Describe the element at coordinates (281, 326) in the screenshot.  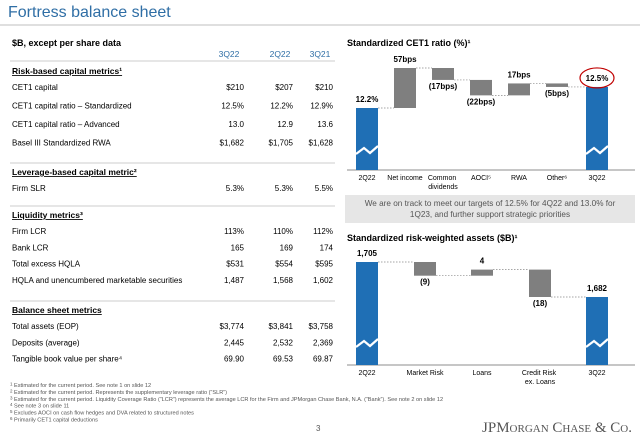
I see `cell-value: $3,841` at that location.